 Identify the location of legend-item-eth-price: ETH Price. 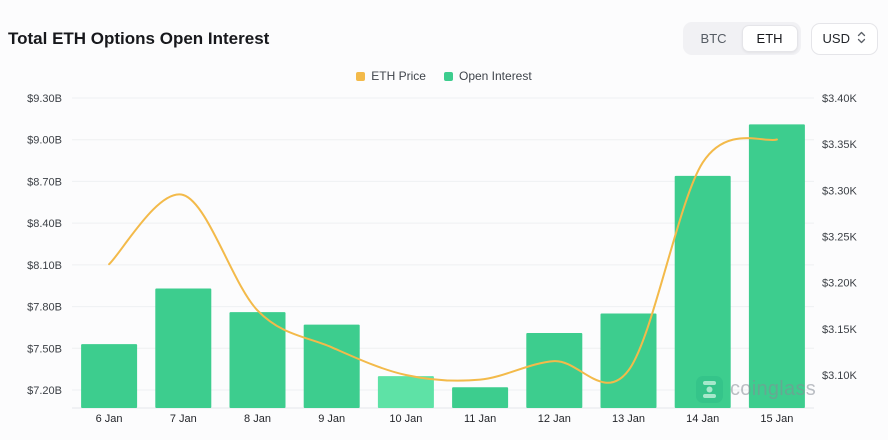
(391, 76).